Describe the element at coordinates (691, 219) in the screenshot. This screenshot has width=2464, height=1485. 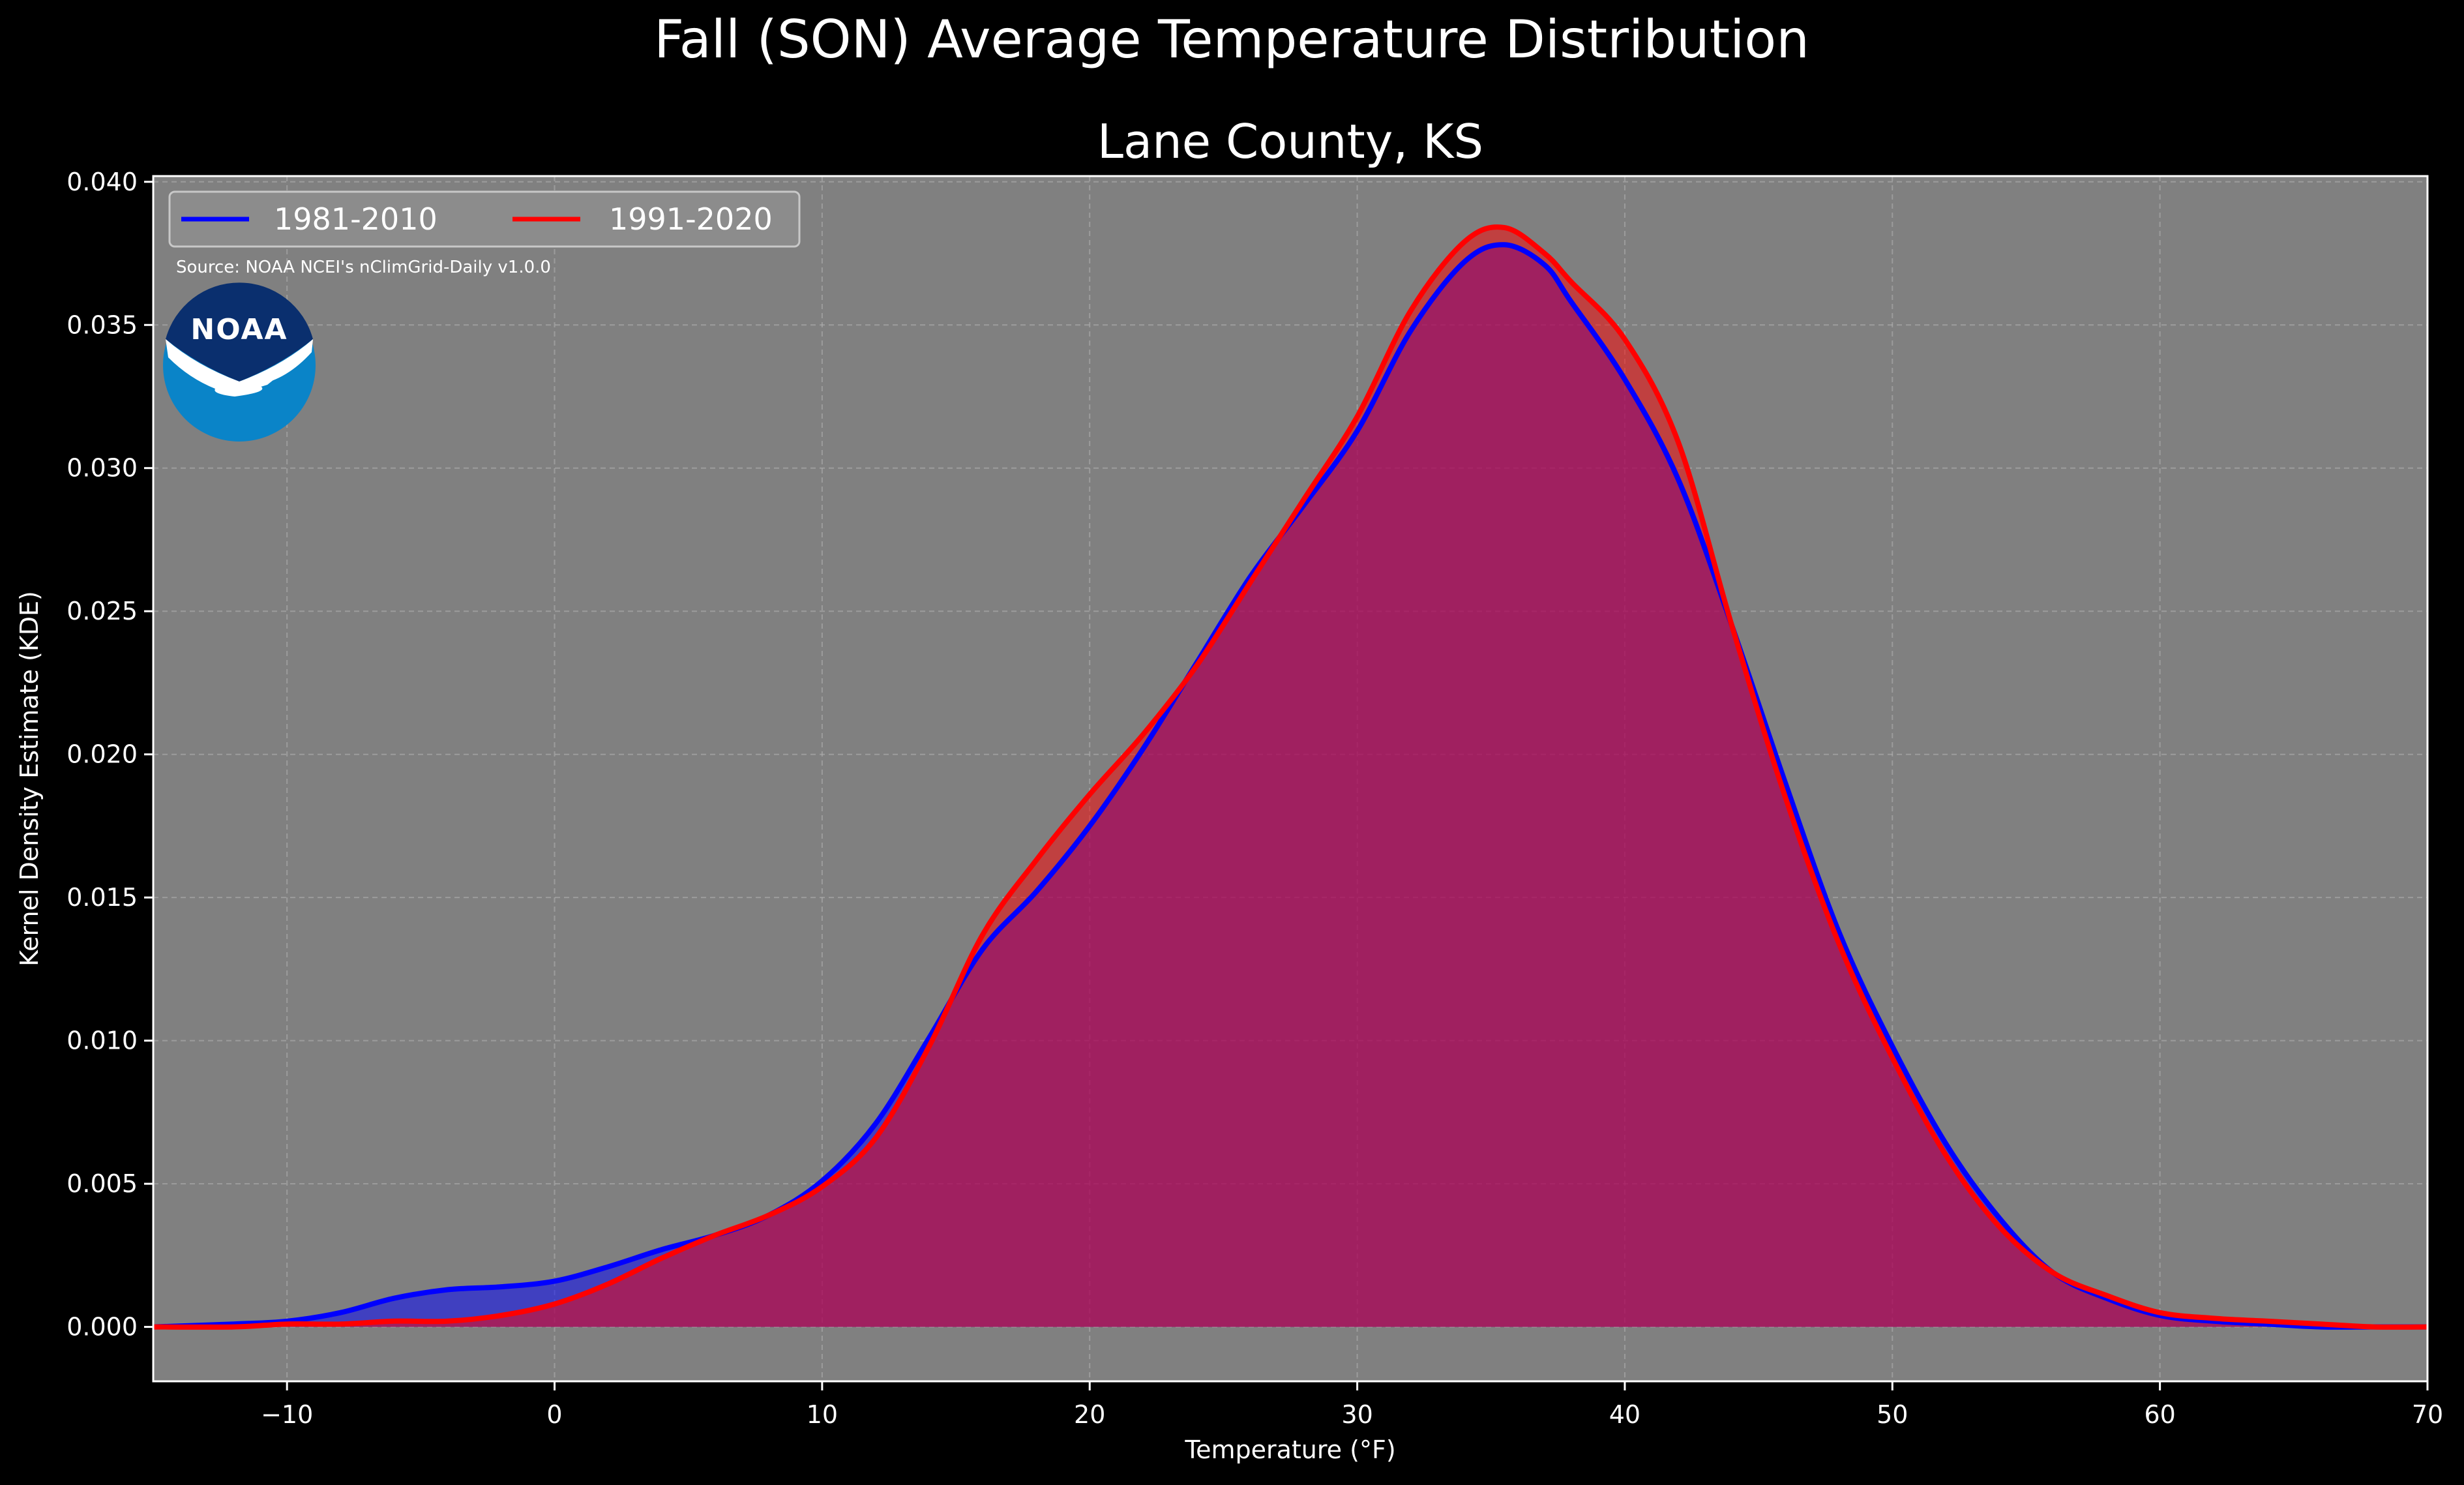
I see `legend-label-1991-2020: 1991-2020` at that location.